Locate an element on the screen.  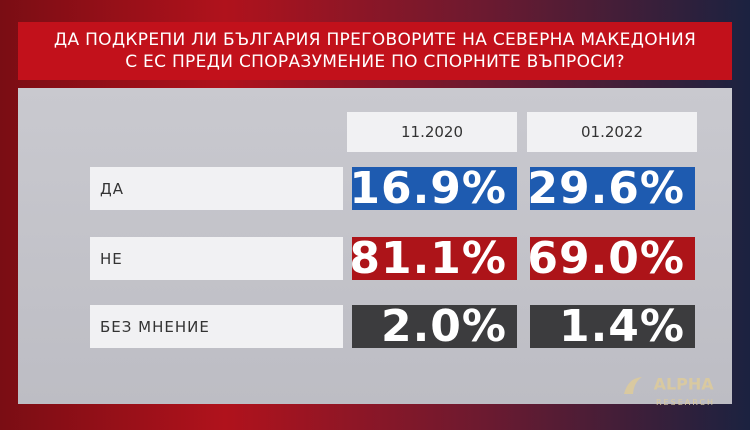
row-label: ДА is located at coordinates (216, 188).